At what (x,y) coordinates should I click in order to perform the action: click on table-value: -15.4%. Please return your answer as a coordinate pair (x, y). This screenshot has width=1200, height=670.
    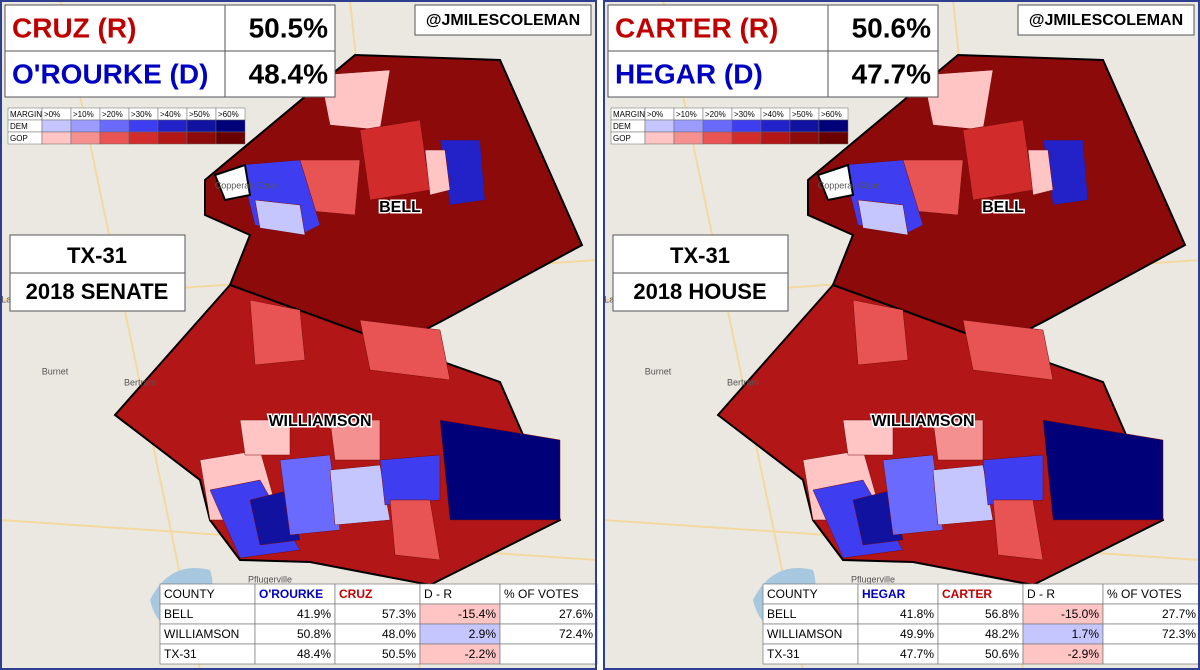
    Looking at the image, I should click on (477, 614).